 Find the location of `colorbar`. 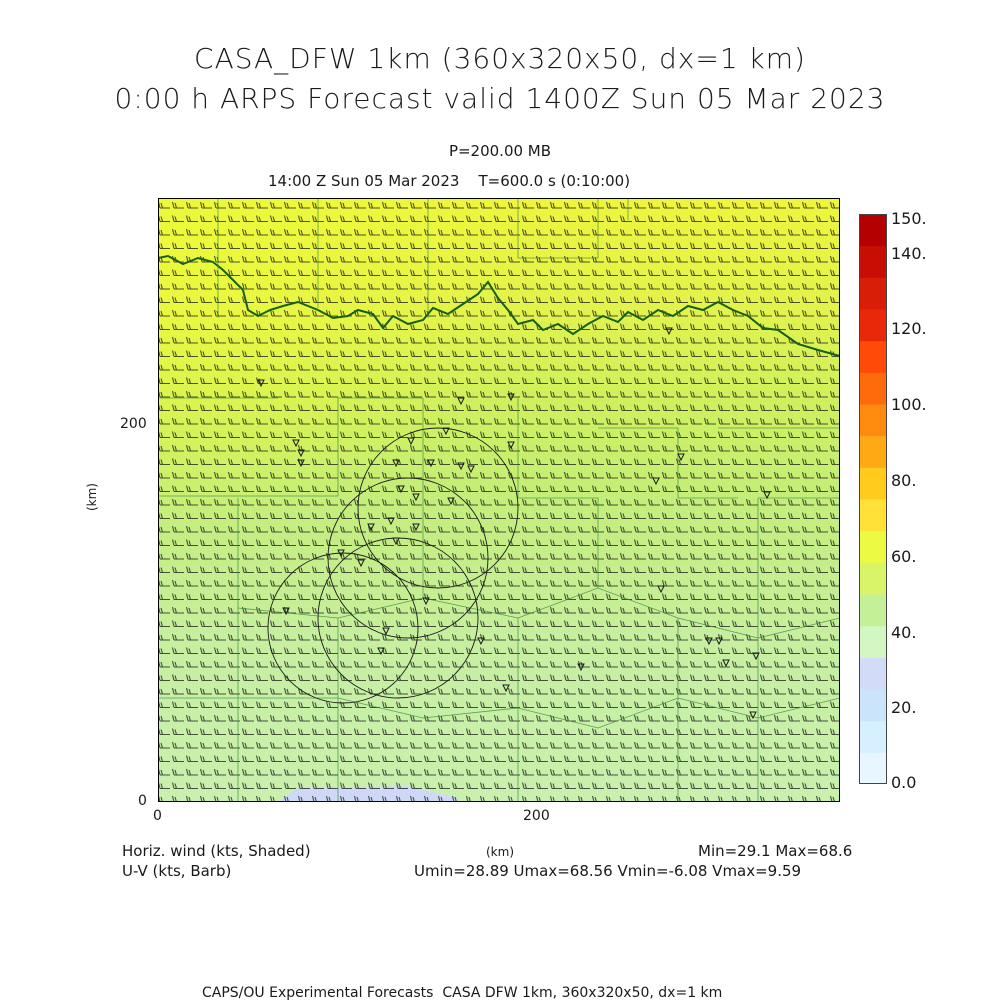

colorbar is located at coordinates (873, 499).